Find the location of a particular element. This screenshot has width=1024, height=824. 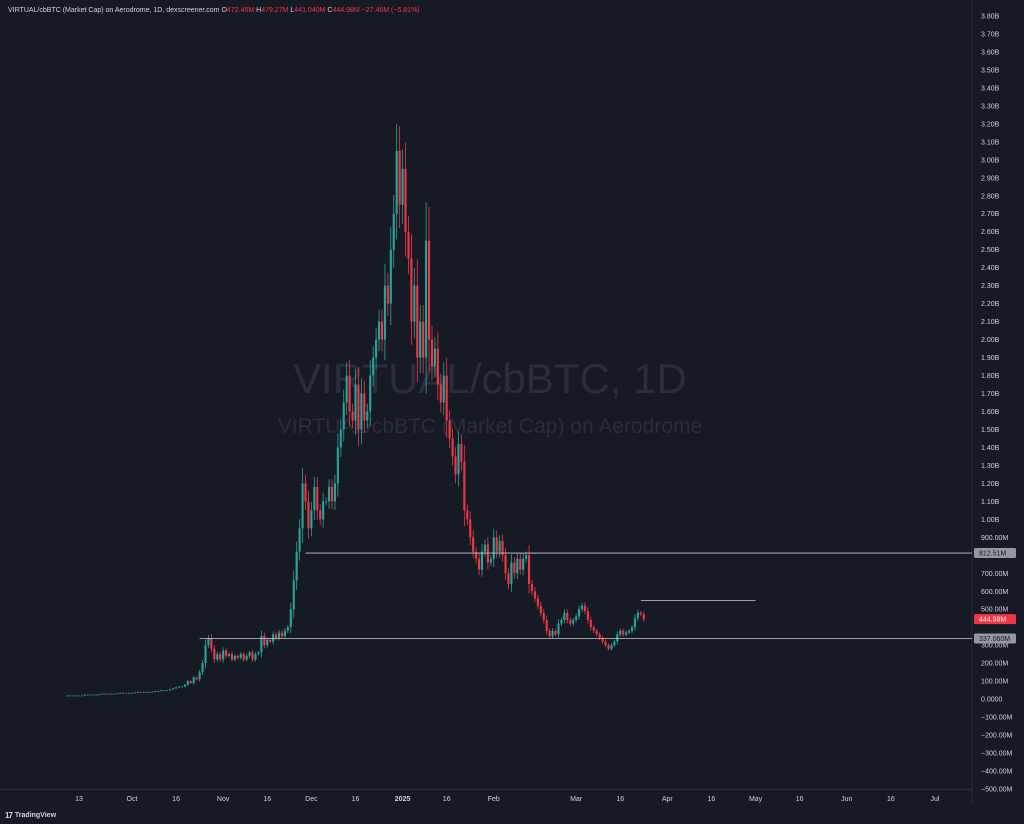

open-label: O is located at coordinates (224, 10).